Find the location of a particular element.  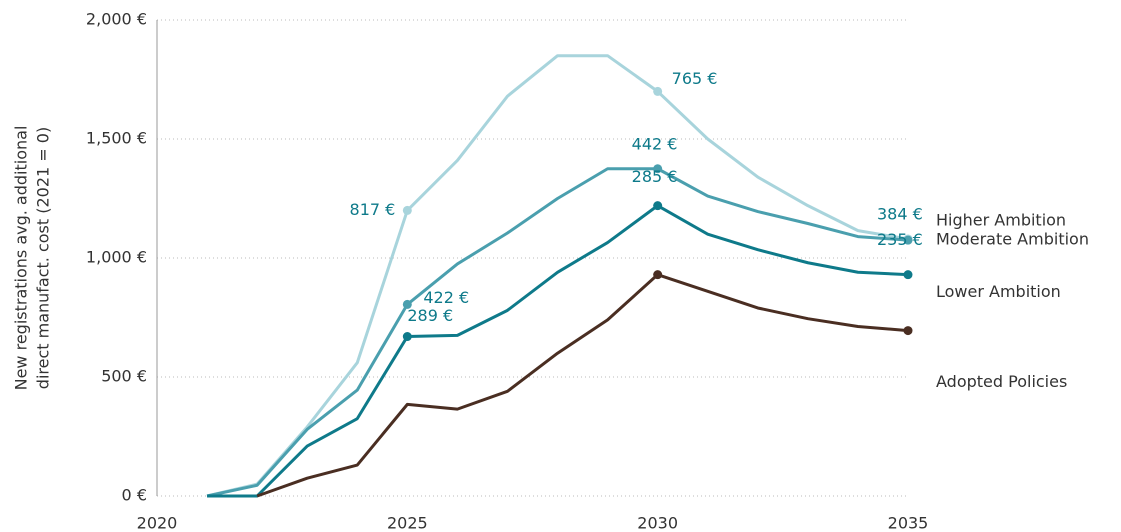

annotation: 765 € is located at coordinates (695, 78).